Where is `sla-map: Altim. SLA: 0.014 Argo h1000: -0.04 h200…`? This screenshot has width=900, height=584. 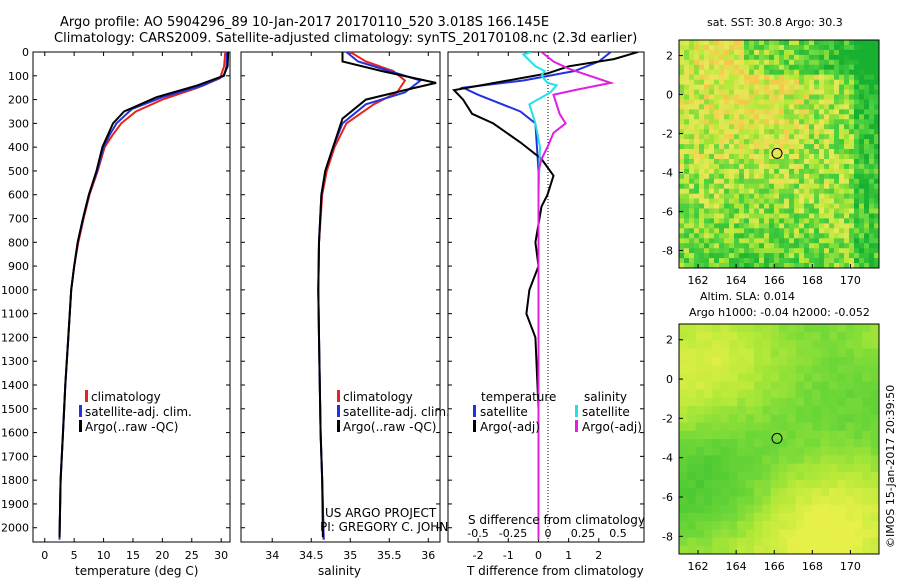 sla-map: Altim. SLA: 0.014 Argo h1000: -0.04 h200… is located at coordinates (771, 431).